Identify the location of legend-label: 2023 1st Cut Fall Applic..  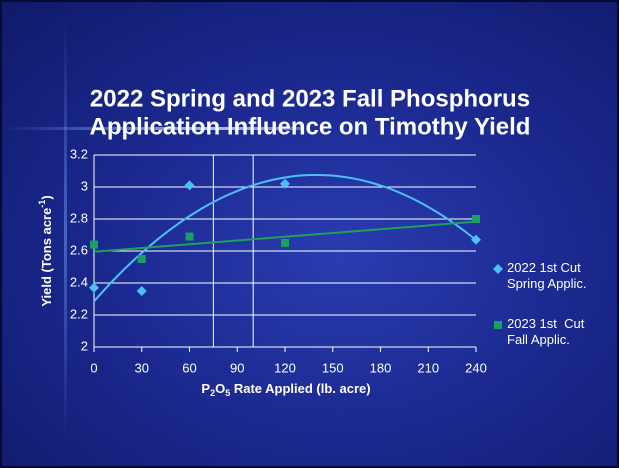
(547, 331).